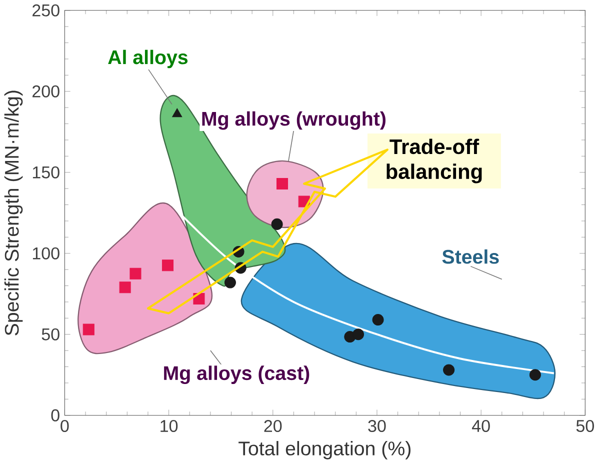  Describe the element at coordinates (46, 10) in the screenshot. I see `y-tick-label: 250` at that location.